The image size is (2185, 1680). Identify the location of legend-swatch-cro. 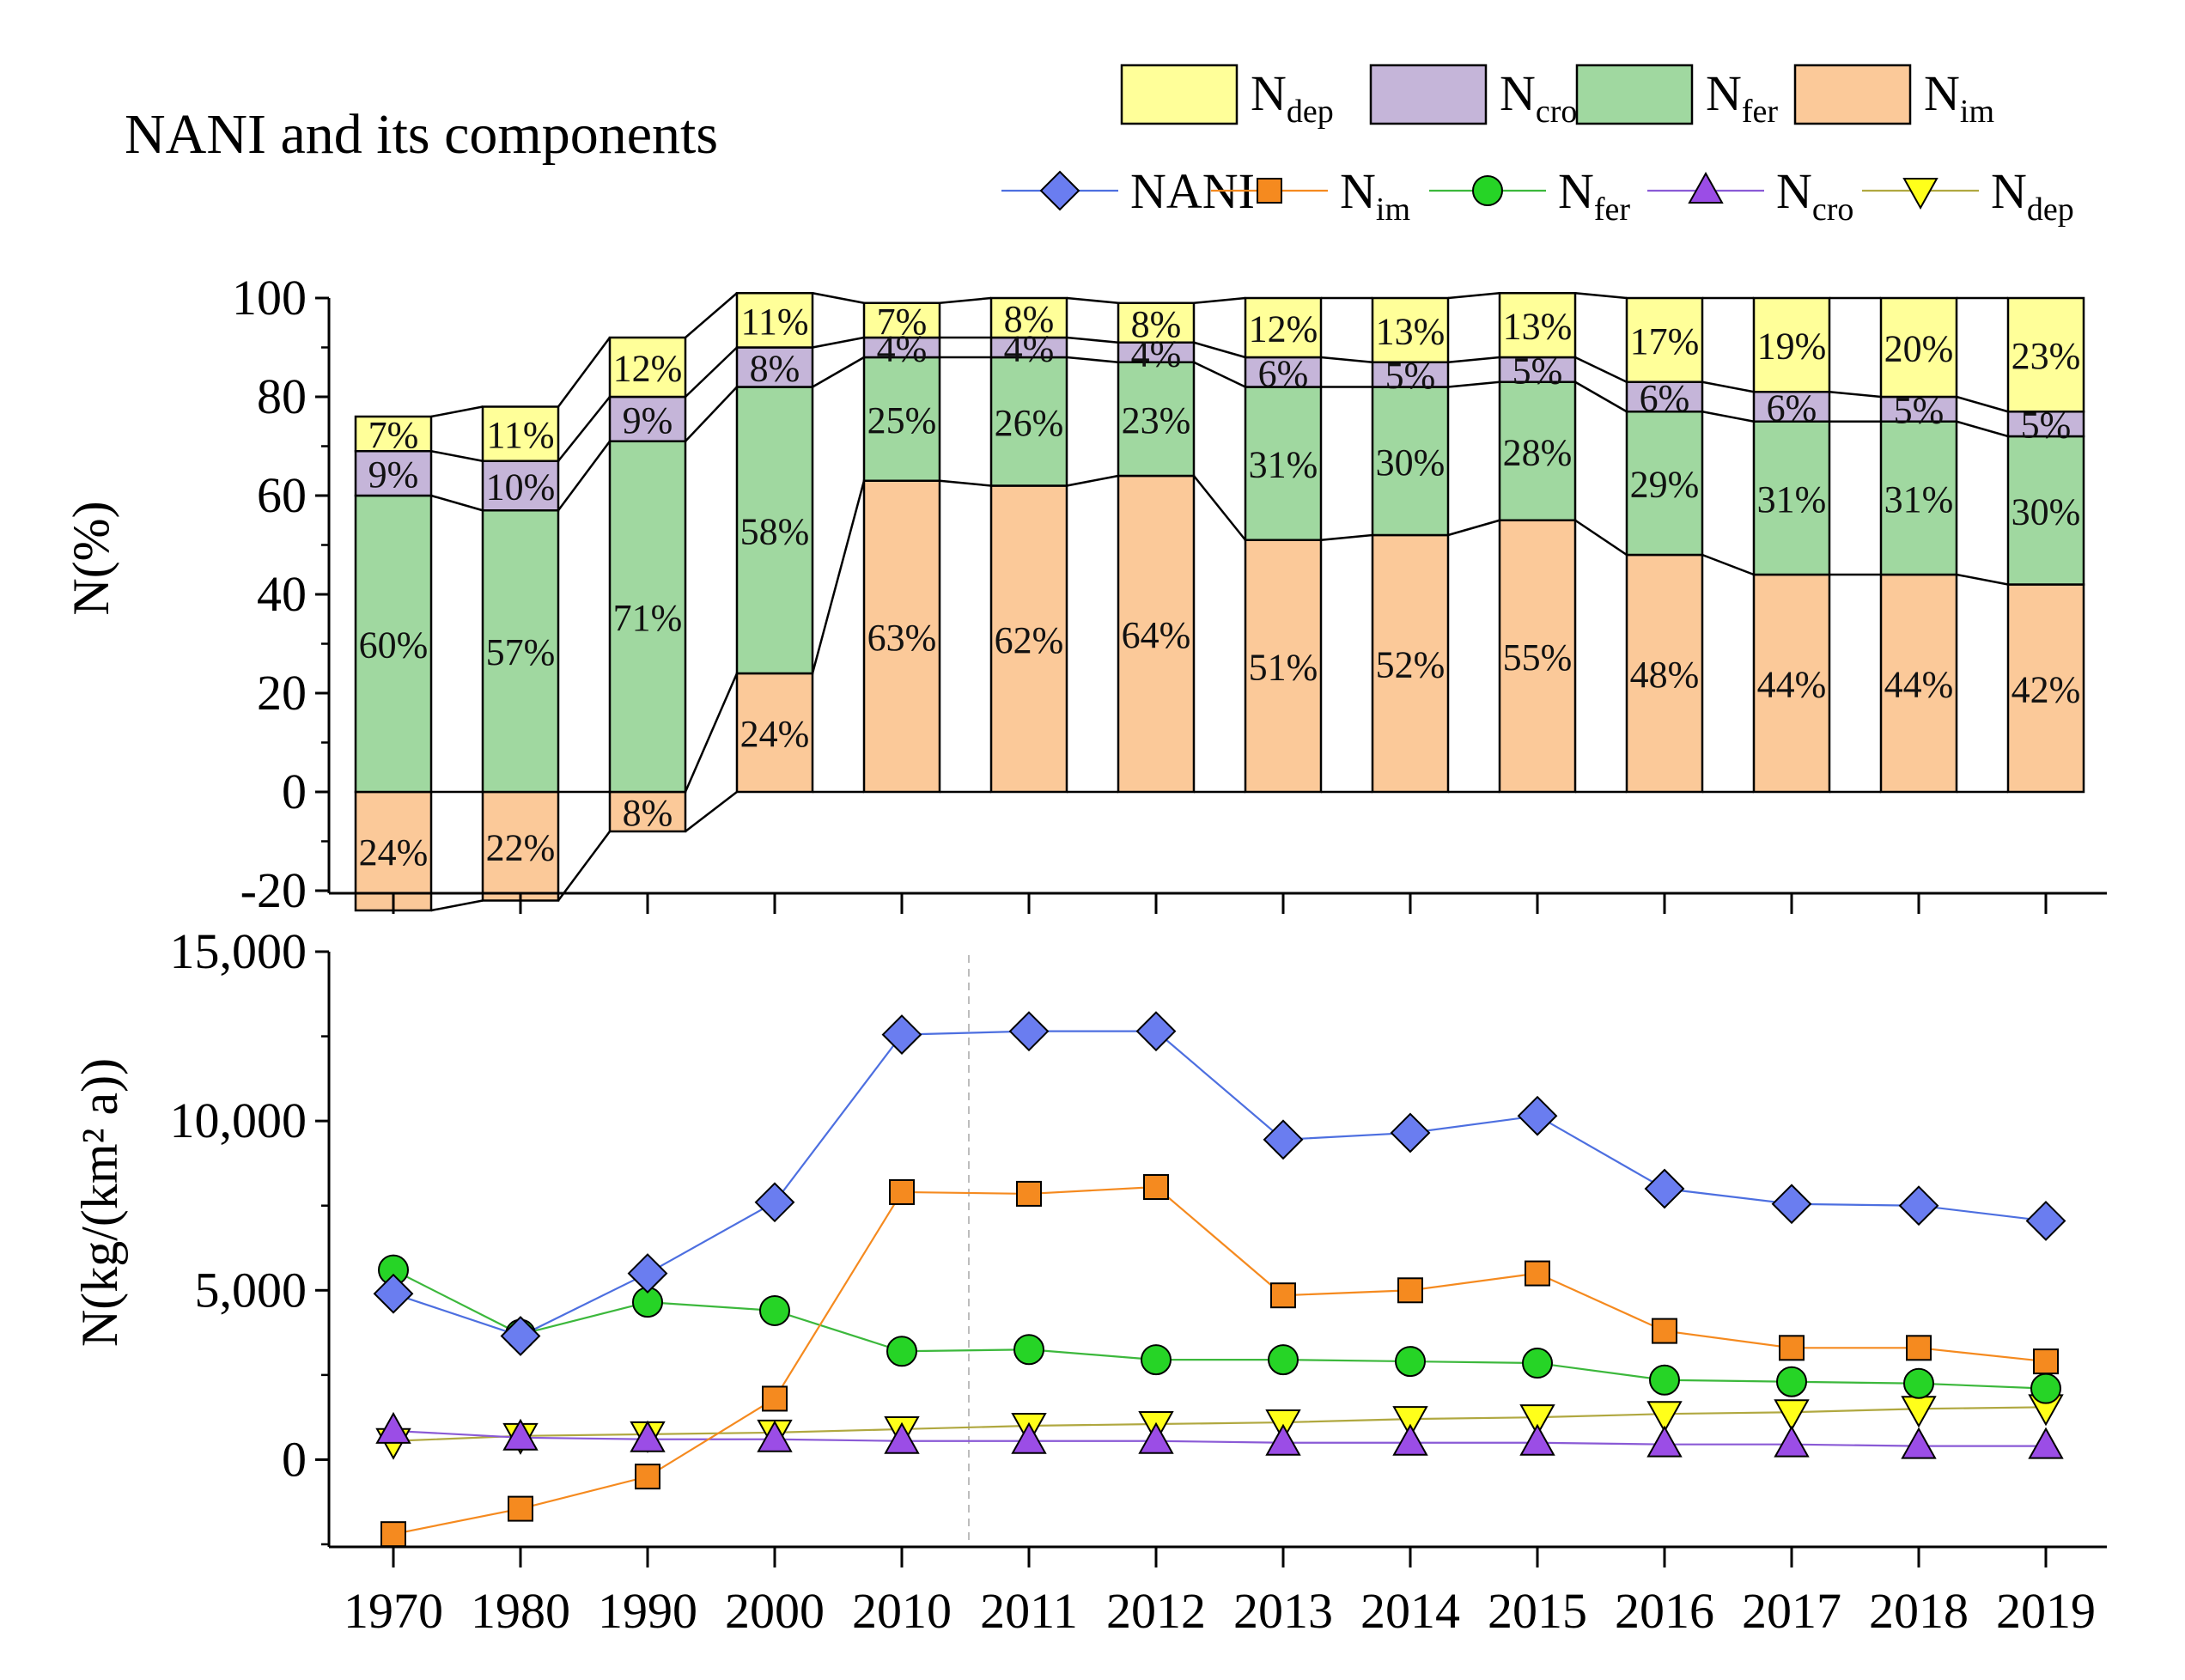
(1428, 95).